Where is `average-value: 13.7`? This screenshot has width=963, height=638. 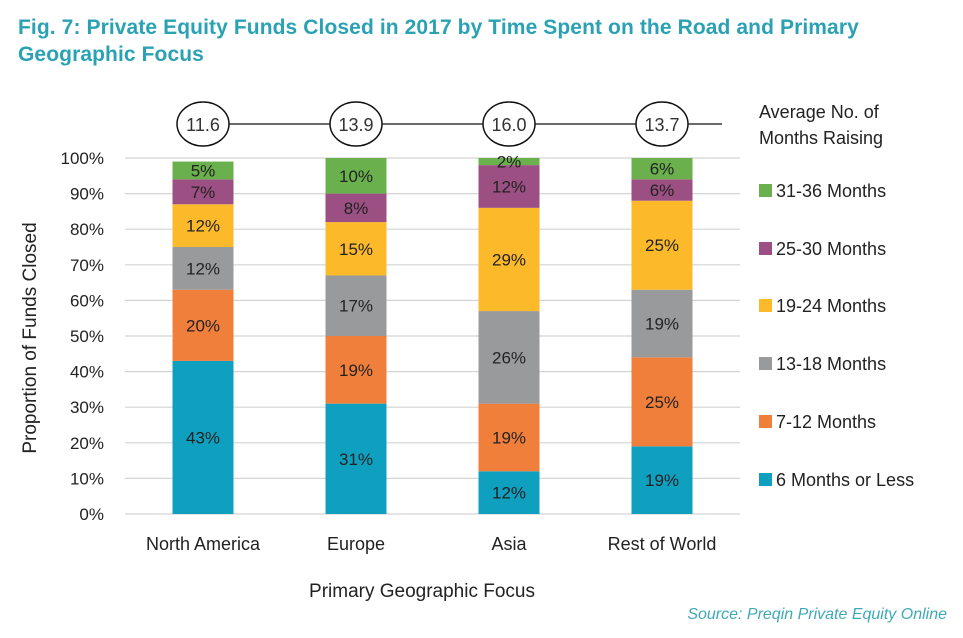 average-value: 13.7 is located at coordinates (661, 125).